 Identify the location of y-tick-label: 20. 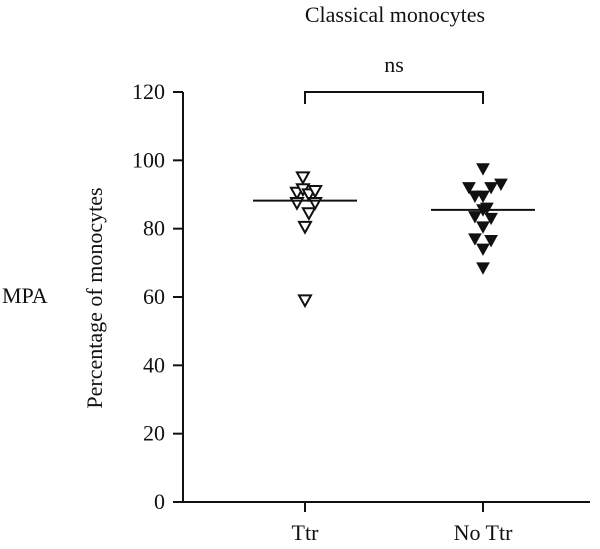
(154, 433).